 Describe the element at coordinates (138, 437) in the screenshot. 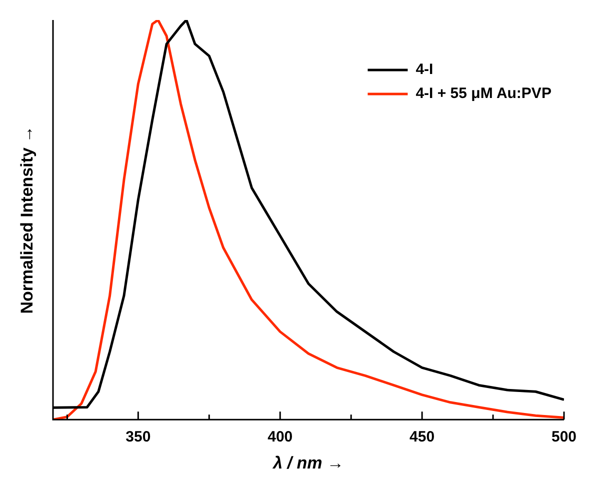

I see `x-tick-label: 350` at that location.